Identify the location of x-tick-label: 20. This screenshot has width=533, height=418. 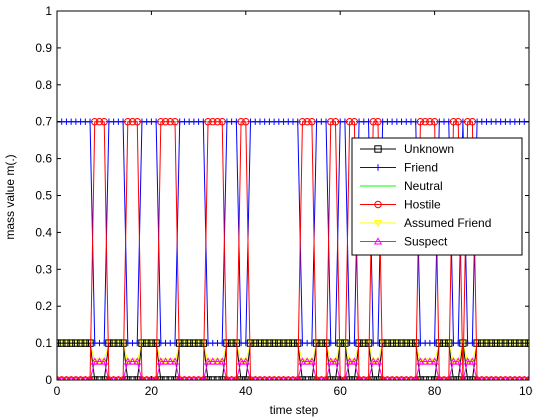
(152, 391).